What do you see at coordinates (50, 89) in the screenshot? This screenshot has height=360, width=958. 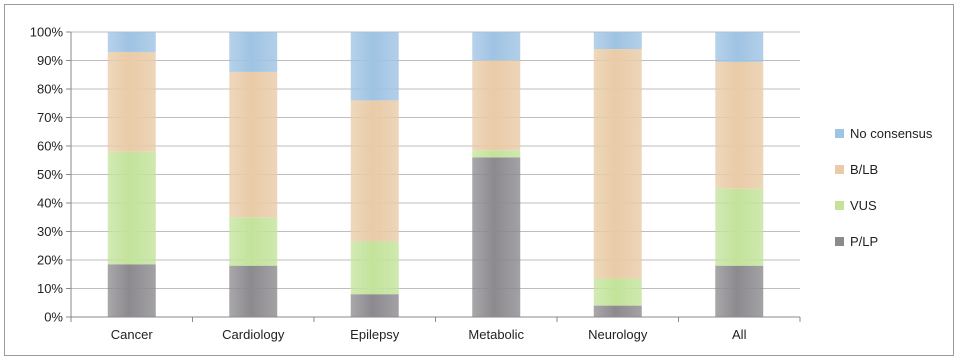 I see `y-tick-label: 80%` at bounding box center [50, 89].